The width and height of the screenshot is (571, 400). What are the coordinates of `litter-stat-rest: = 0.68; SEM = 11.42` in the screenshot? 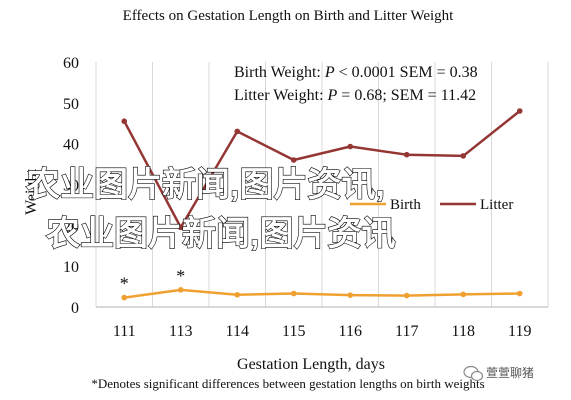 It's located at (406, 95).